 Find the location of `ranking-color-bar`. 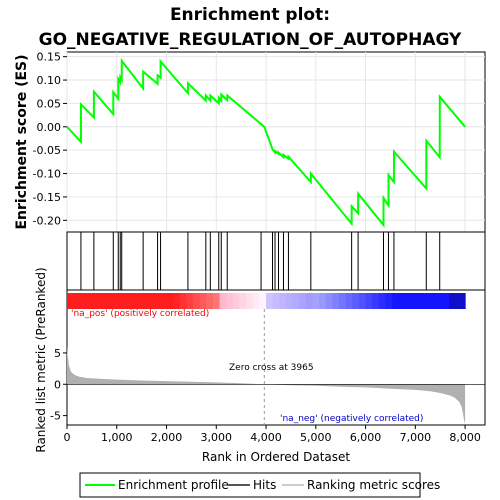

ranking-color-bar is located at coordinates (266, 301).